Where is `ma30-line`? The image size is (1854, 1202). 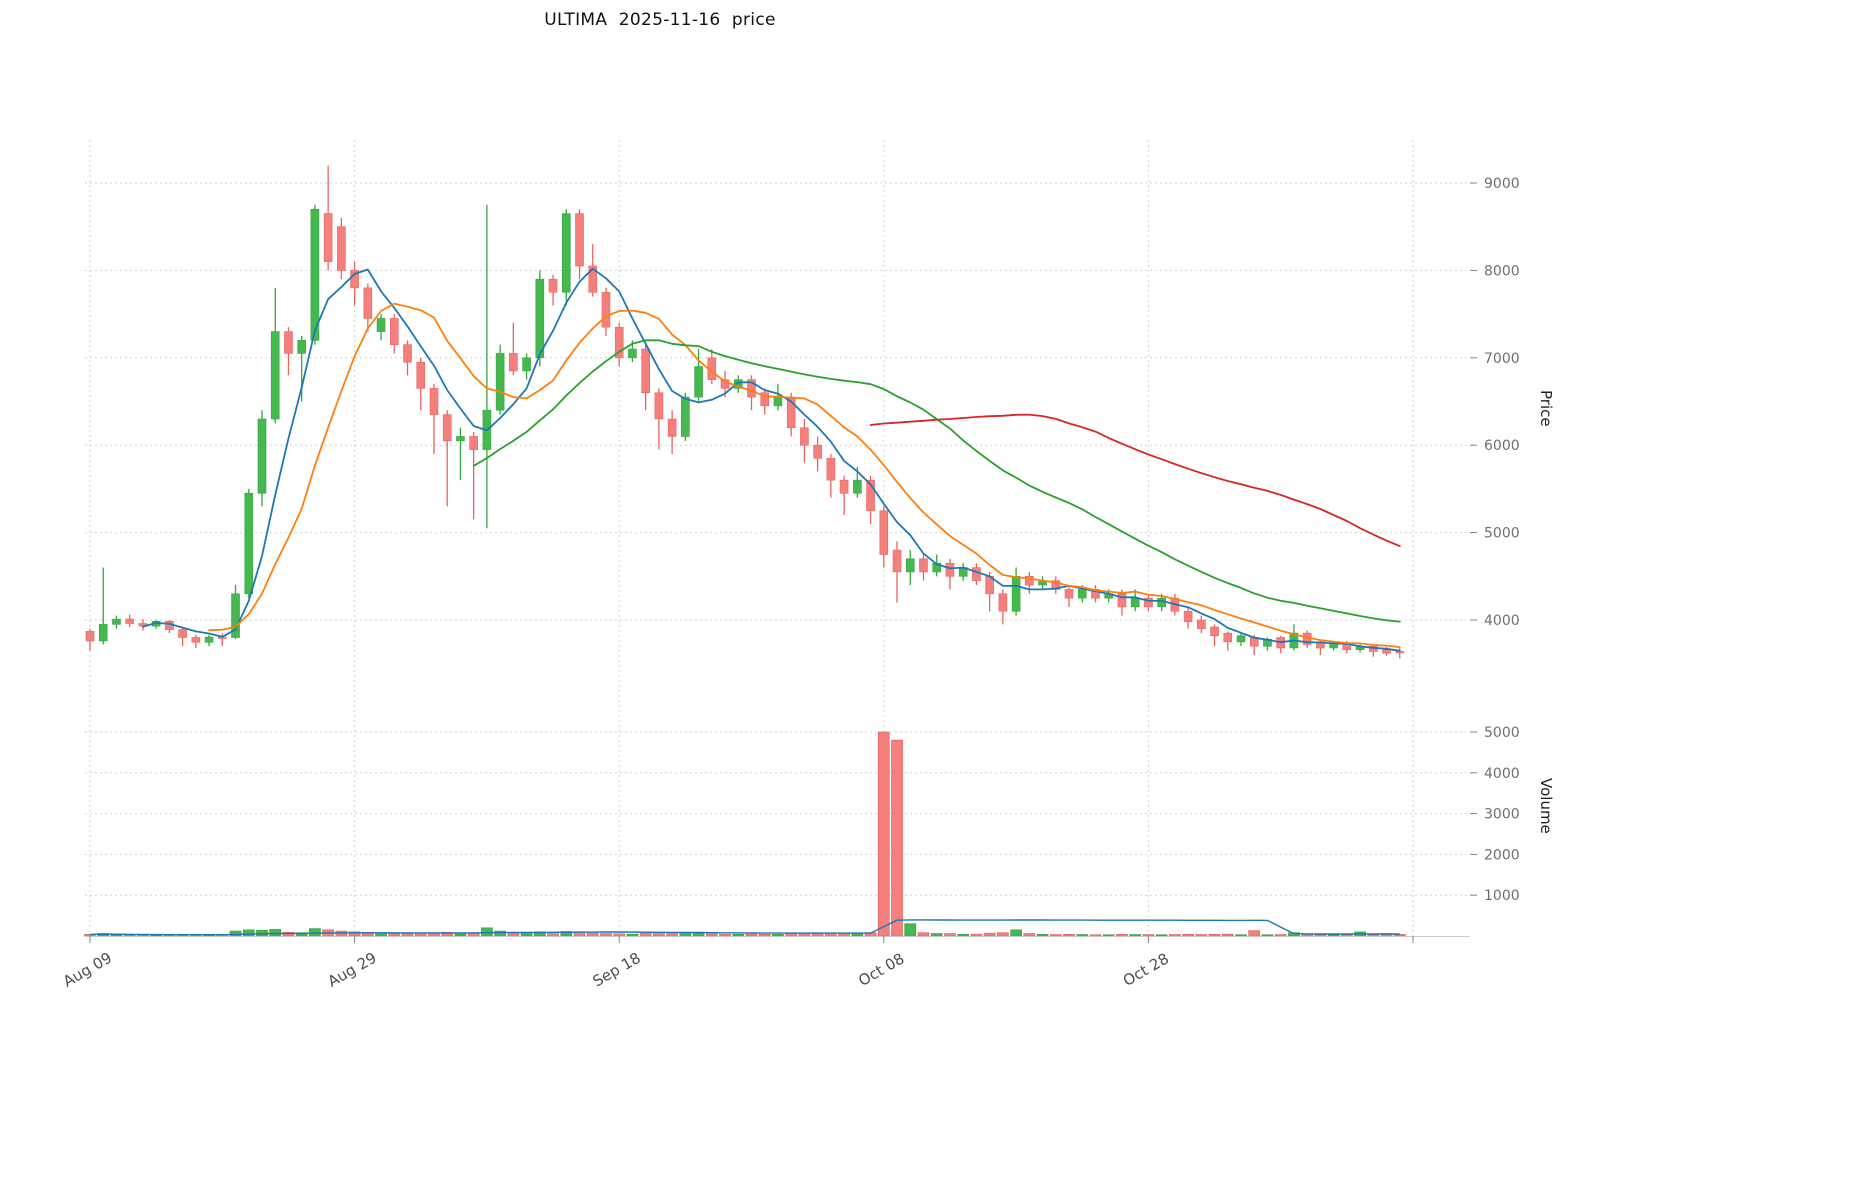 ma30-line is located at coordinates (936, 481).